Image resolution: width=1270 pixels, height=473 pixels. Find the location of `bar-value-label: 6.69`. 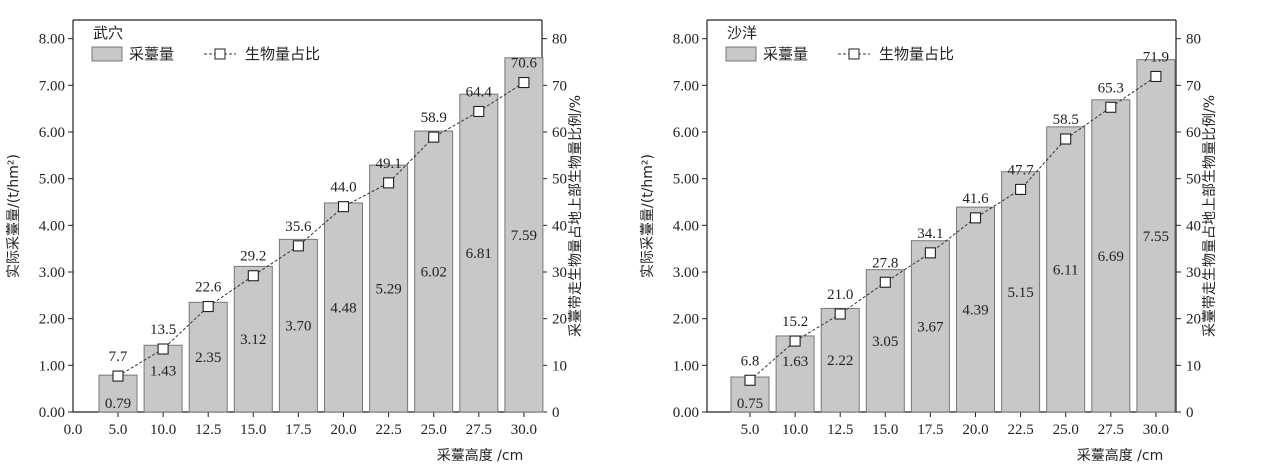

bar-value-label: 6.69 is located at coordinates (1111, 257).